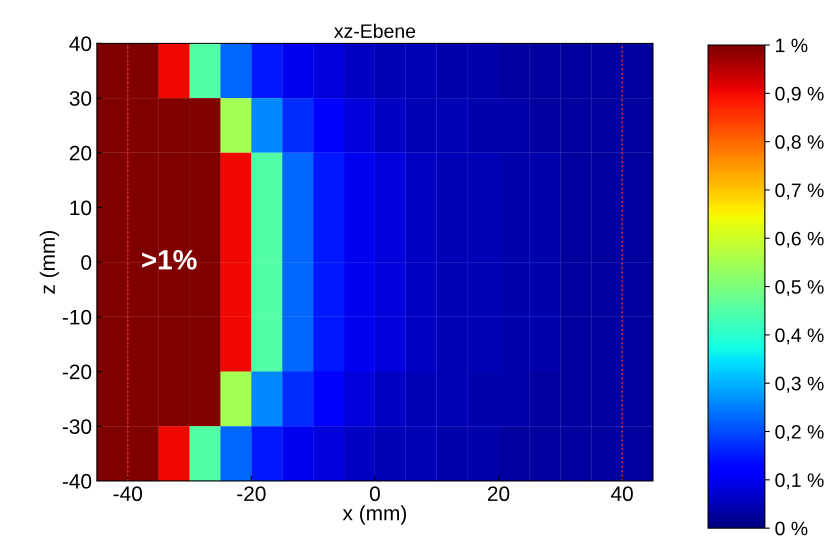 The height and width of the screenshot is (549, 835). Describe the element at coordinates (128, 494) in the screenshot. I see `x-tick-label: -40` at that location.